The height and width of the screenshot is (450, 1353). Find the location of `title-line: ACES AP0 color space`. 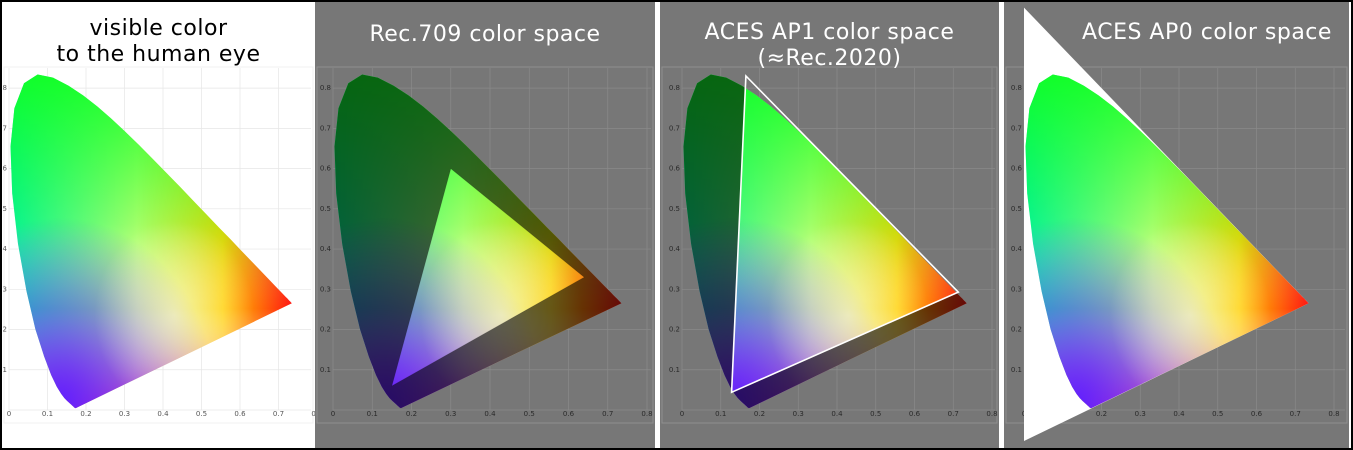

title-line: ACES AP0 color space is located at coordinates (1207, 32).